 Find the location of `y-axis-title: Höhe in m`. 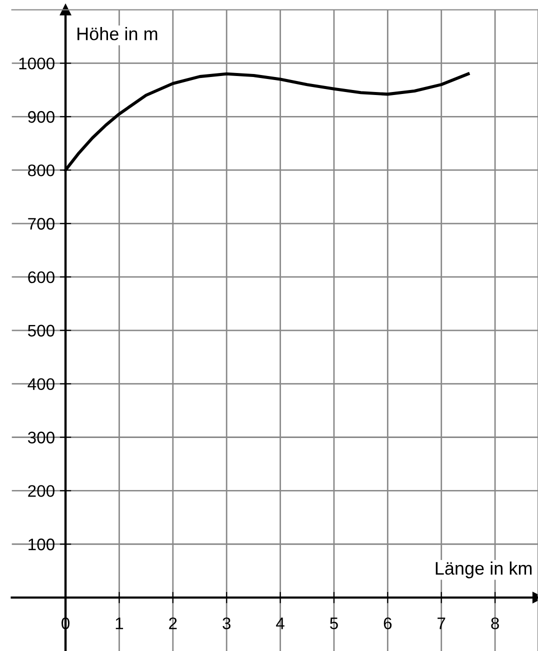

y-axis-title: Höhe in m is located at coordinates (118, 33).